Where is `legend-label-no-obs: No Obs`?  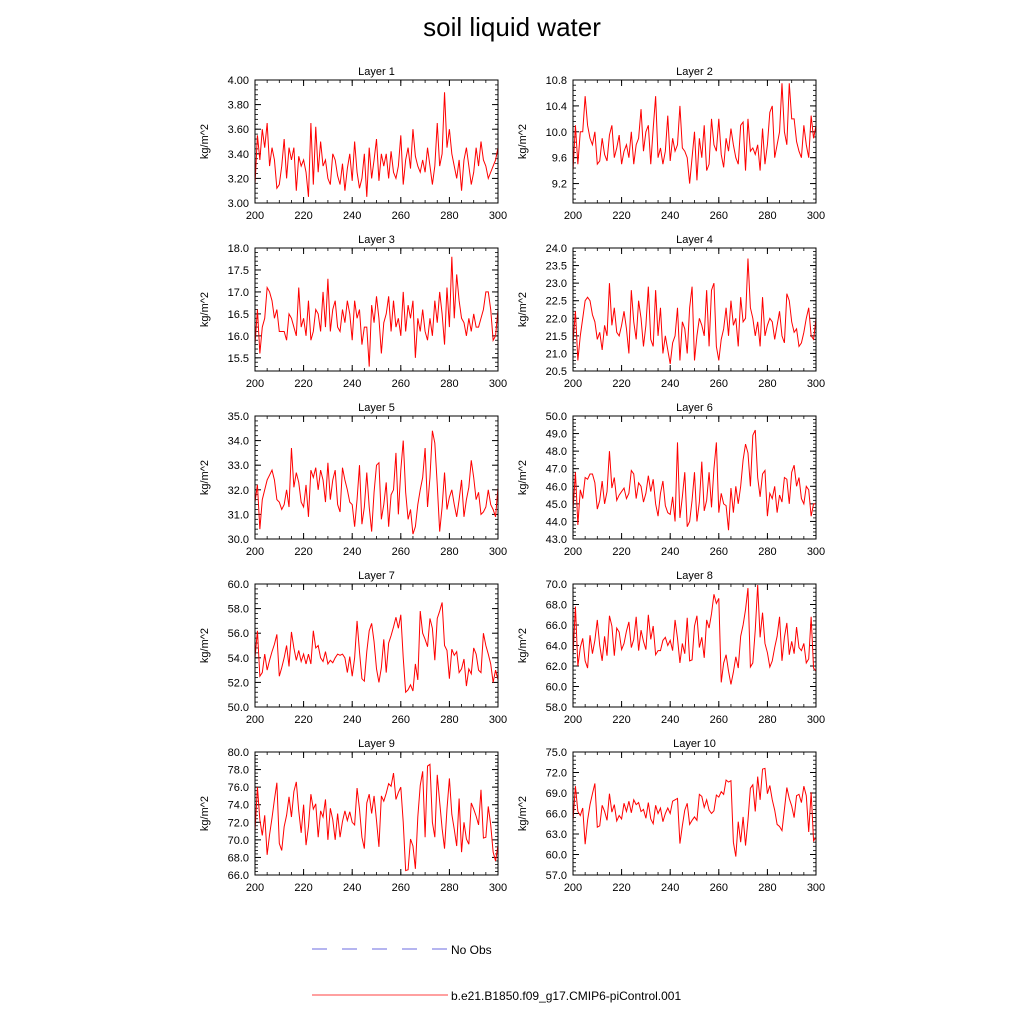 legend-label-no-obs: No Obs is located at coordinates (471, 950).